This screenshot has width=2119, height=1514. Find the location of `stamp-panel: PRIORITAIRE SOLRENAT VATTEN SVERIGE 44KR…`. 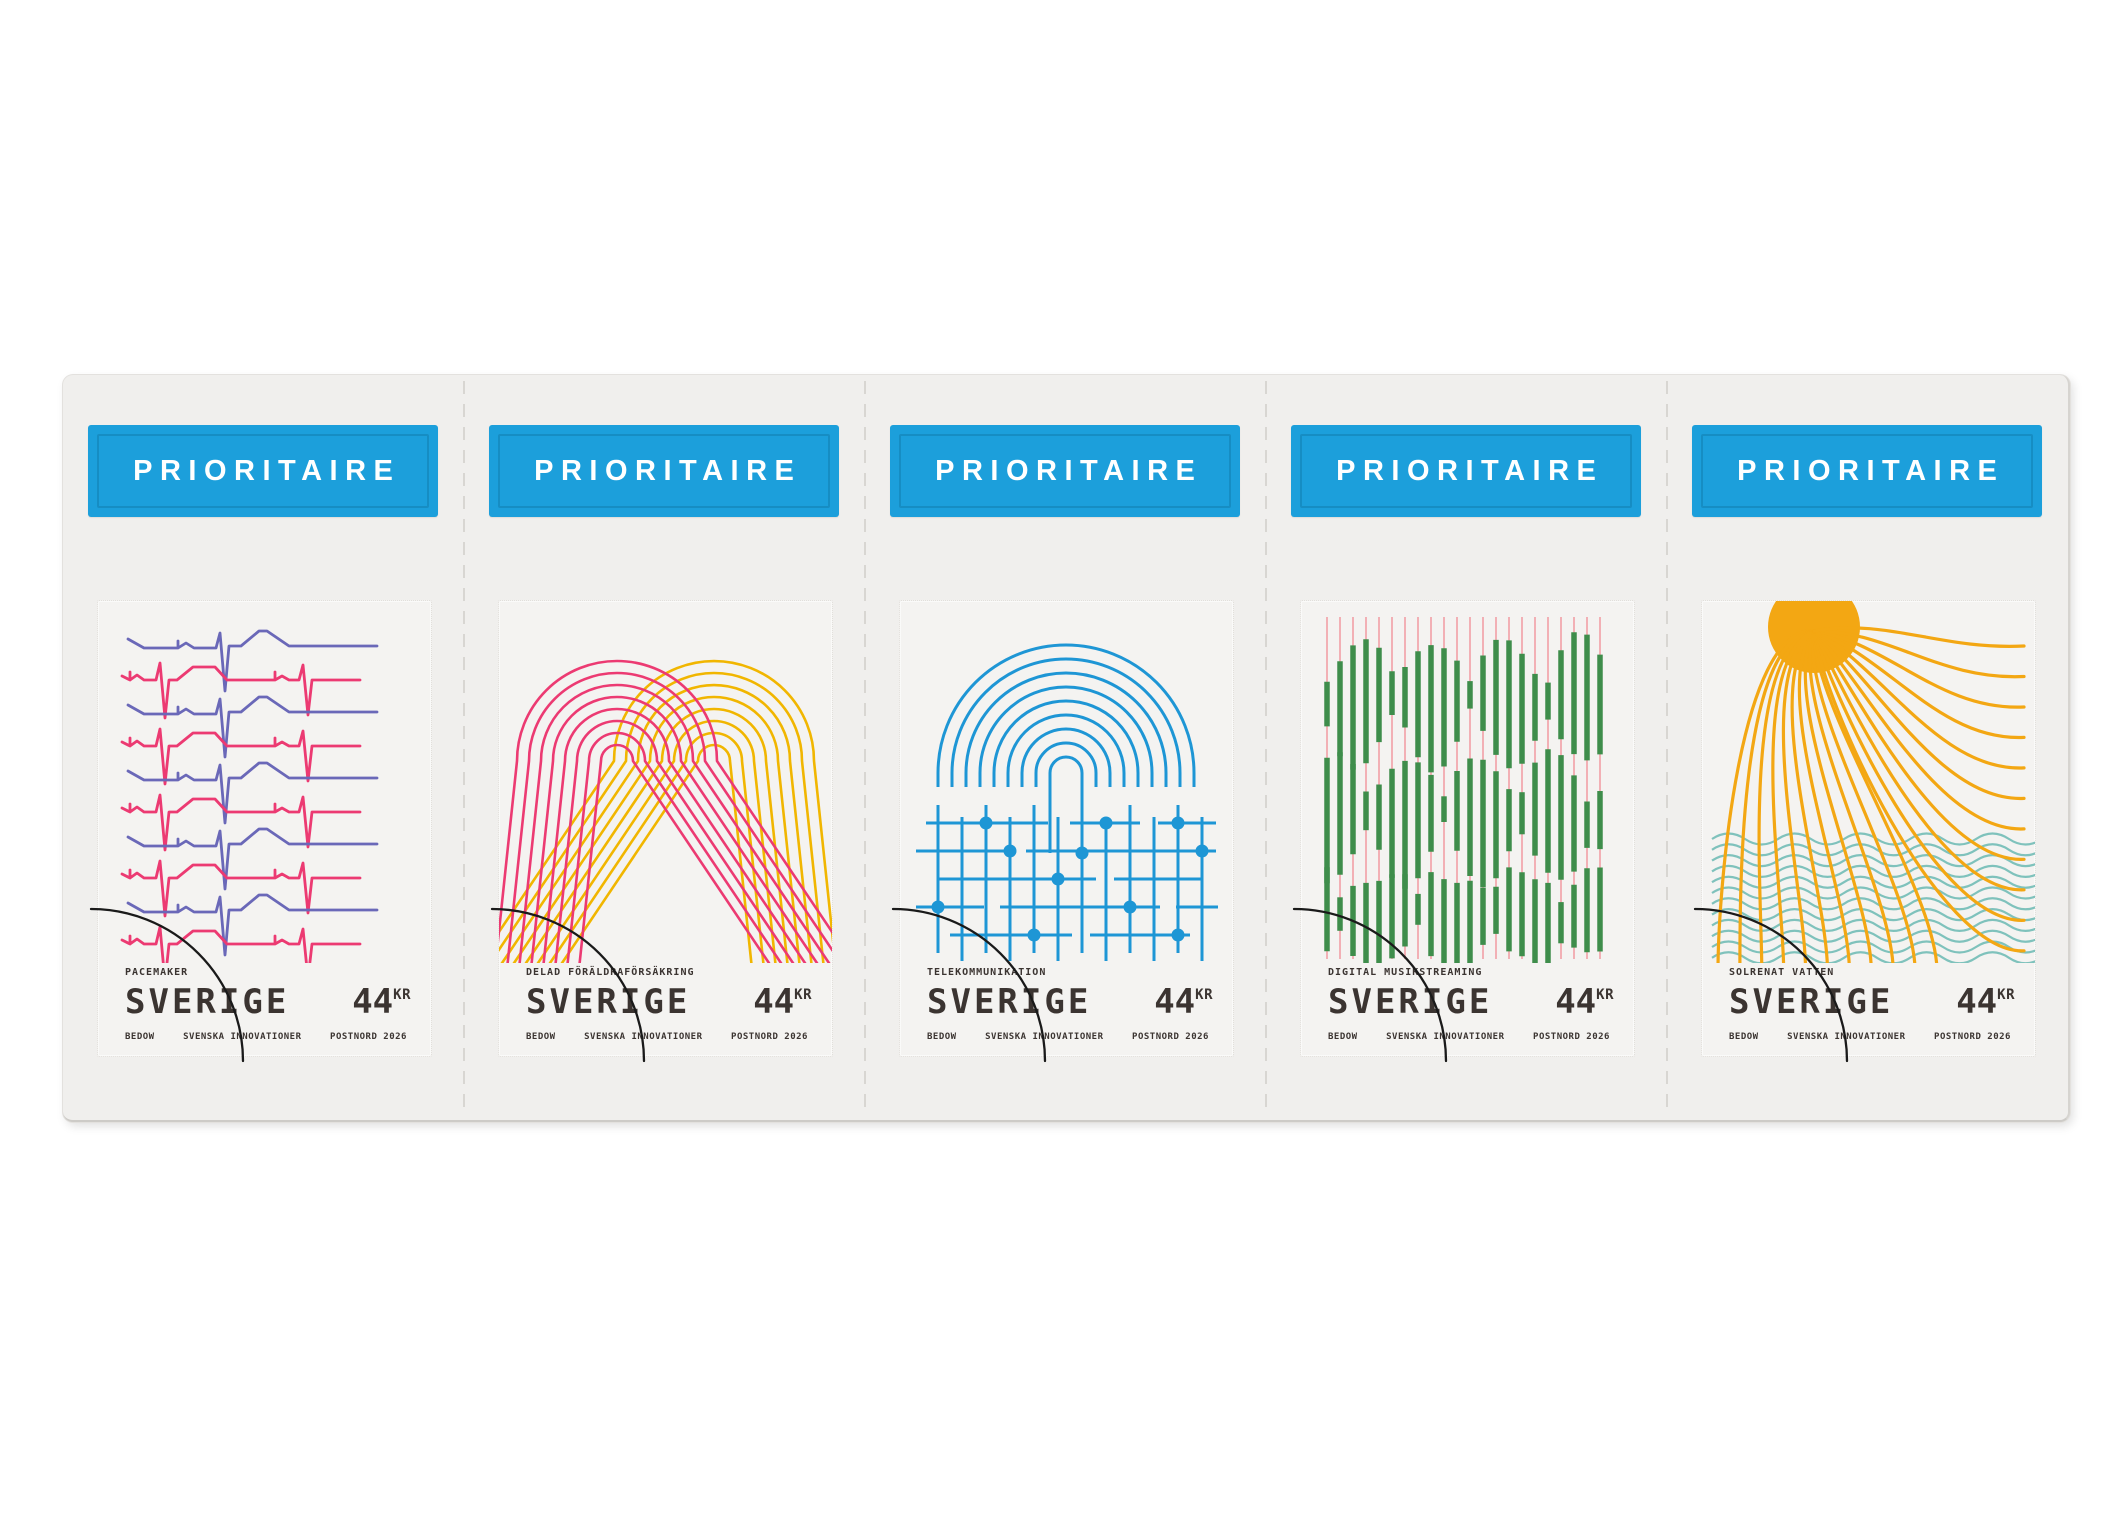

stamp-panel: PRIORITAIRE SOLRENAT VATTEN SVERIGE 44KR… is located at coordinates (1867, 747).